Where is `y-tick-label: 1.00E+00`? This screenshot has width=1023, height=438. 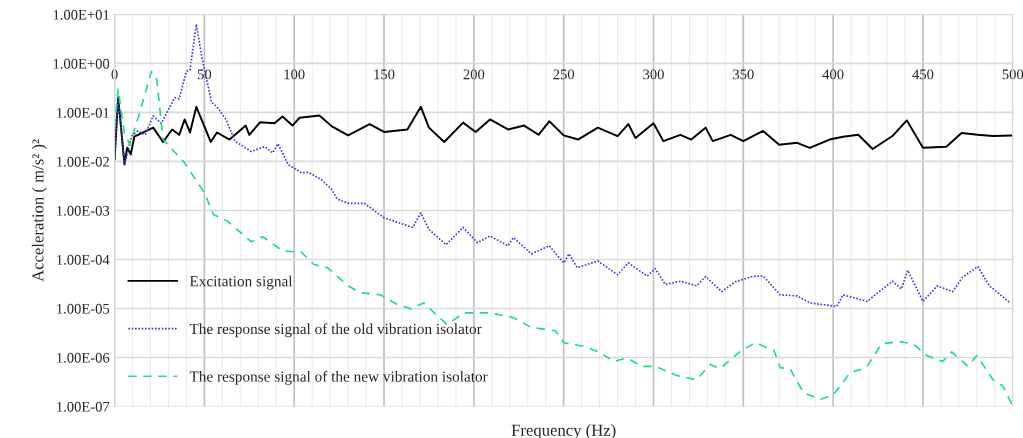
y-tick-label: 1.00E+00 is located at coordinates (81, 63).